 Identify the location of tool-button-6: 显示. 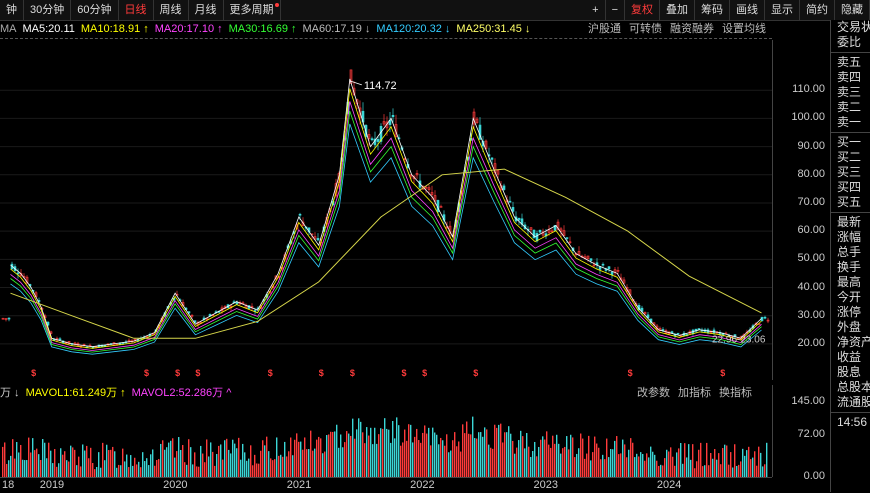
(782, 10).